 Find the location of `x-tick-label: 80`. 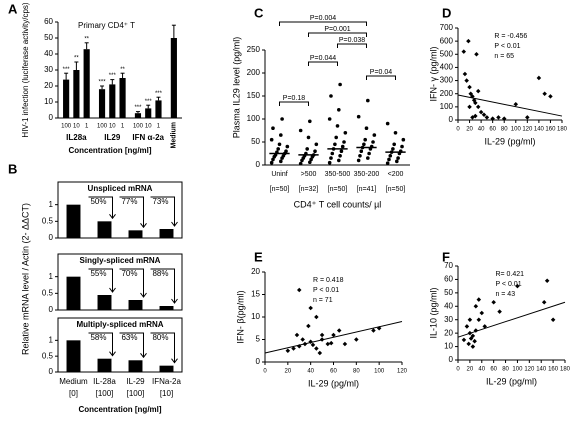

x-tick-label: 80 is located at coordinates (504, 130).